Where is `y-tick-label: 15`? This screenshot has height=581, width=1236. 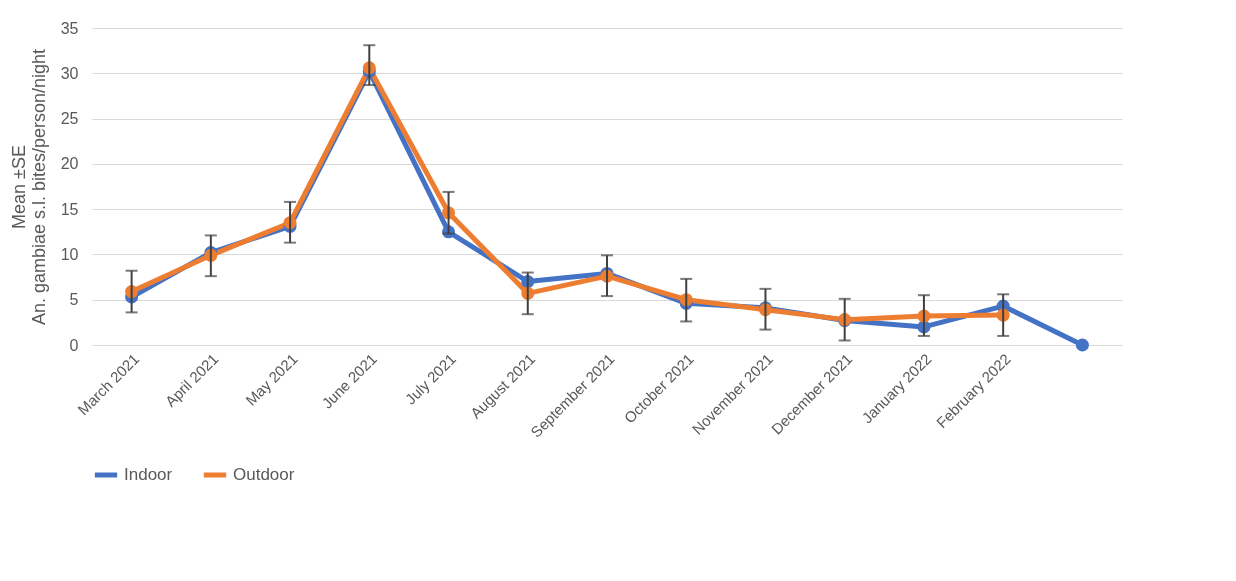 y-tick-label: 15 is located at coordinates (69, 209).